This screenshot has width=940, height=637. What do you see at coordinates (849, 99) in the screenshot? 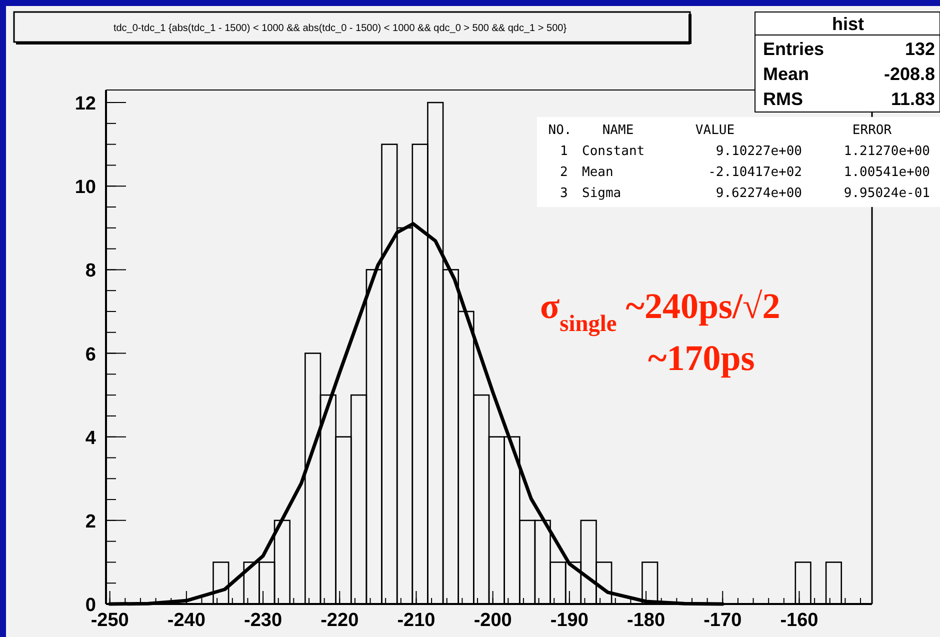
I see `text: RMS 11.83` at bounding box center [849, 99].